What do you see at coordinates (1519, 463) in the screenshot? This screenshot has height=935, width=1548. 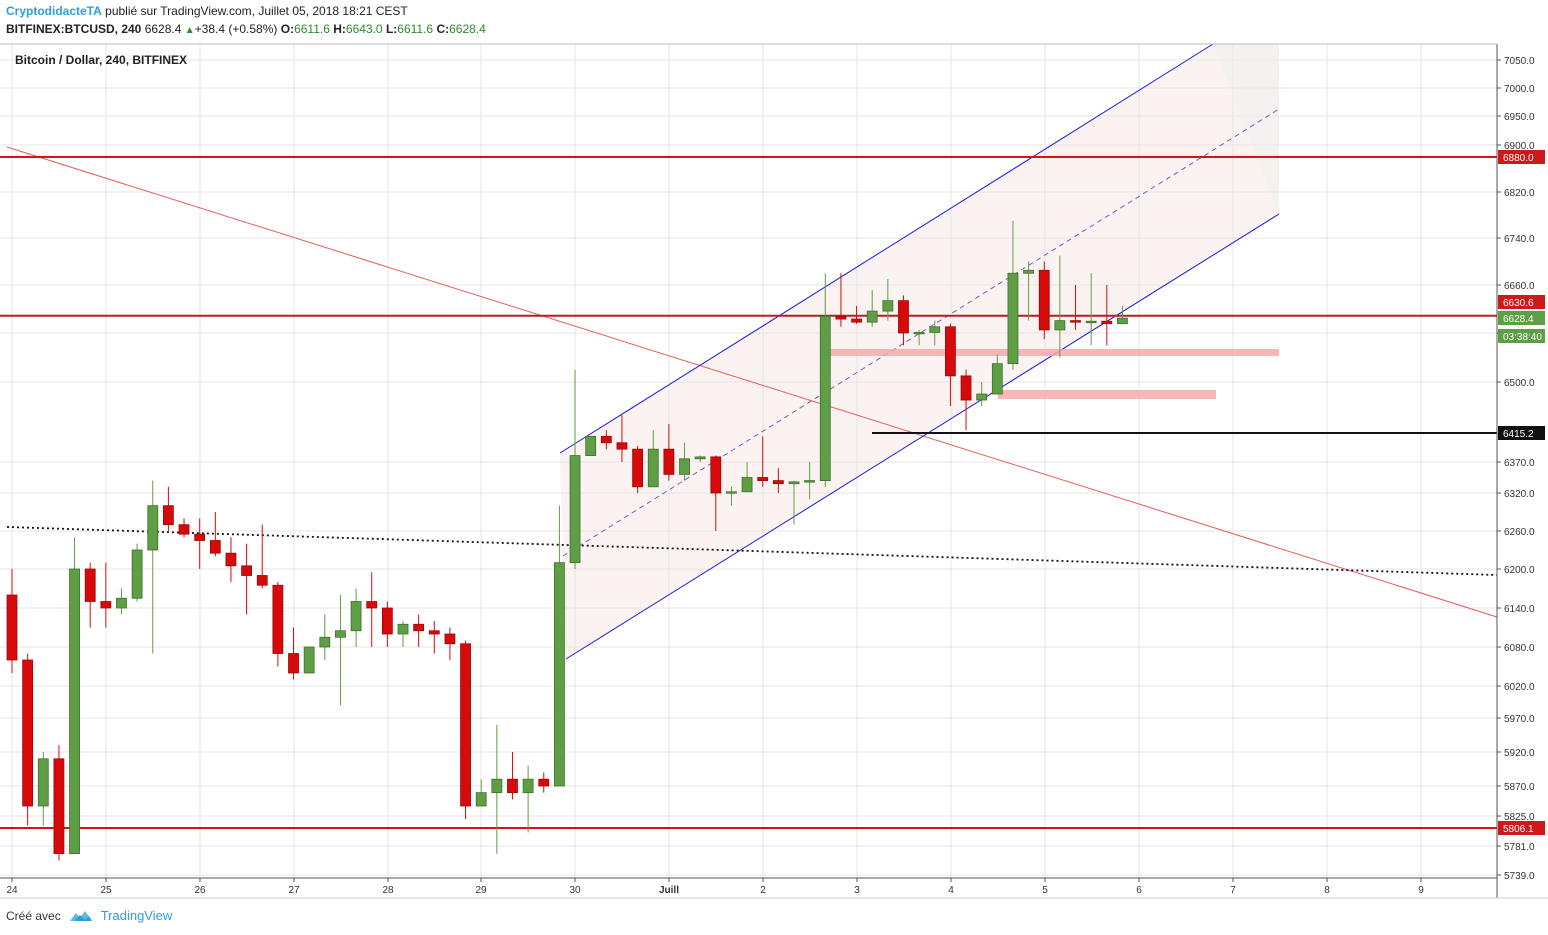 I see `y-tick-label: 6370.0` at bounding box center [1519, 463].